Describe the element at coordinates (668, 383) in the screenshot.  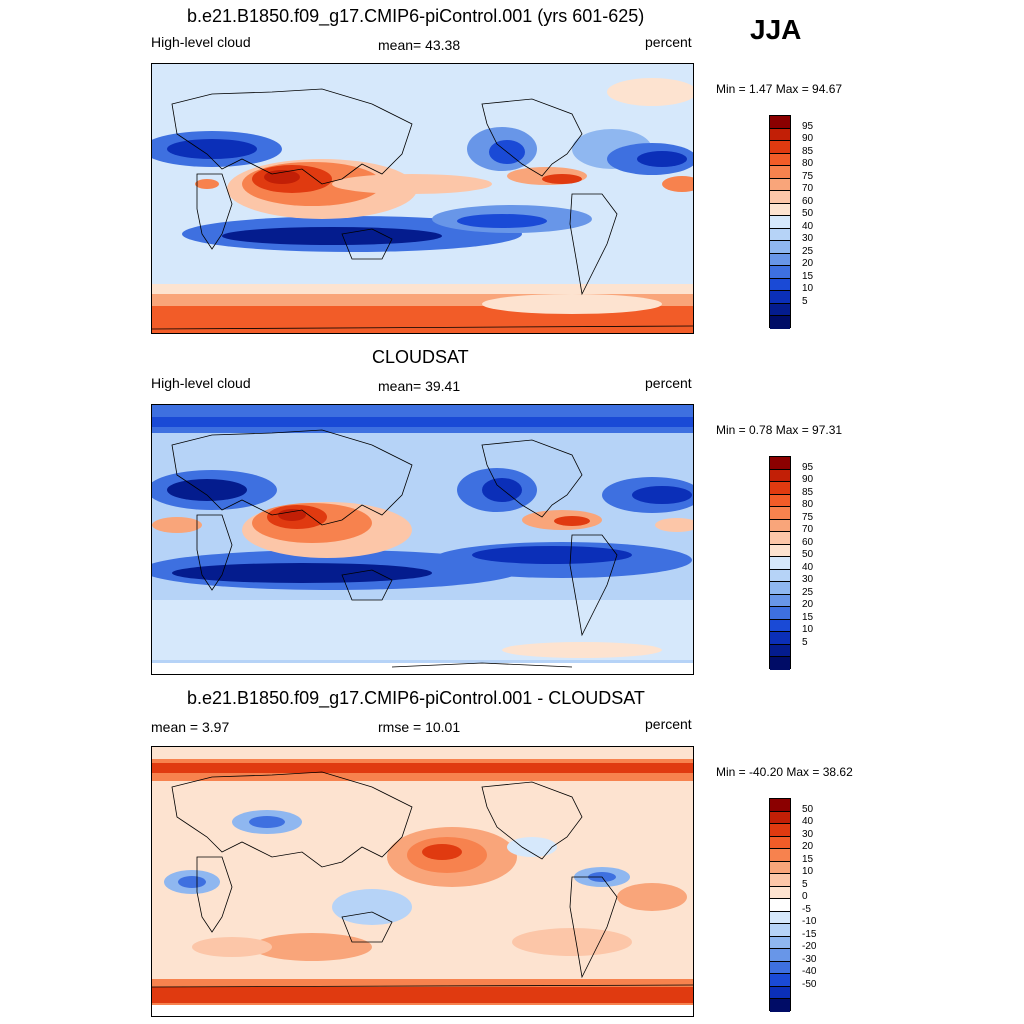
I see `panel2-units-label: percent` at that location.